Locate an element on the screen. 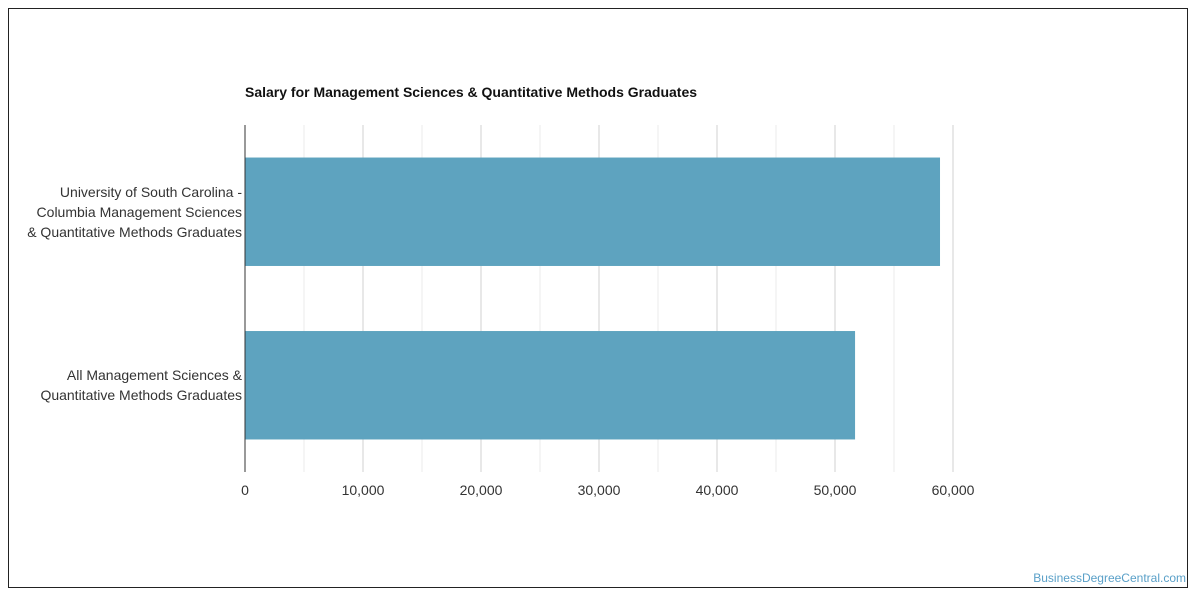 Image resolution: width=1200 pixels, height=600 pixels. category-label-line: Quantitative Methods Graduates is located at coordinates (141, 395).